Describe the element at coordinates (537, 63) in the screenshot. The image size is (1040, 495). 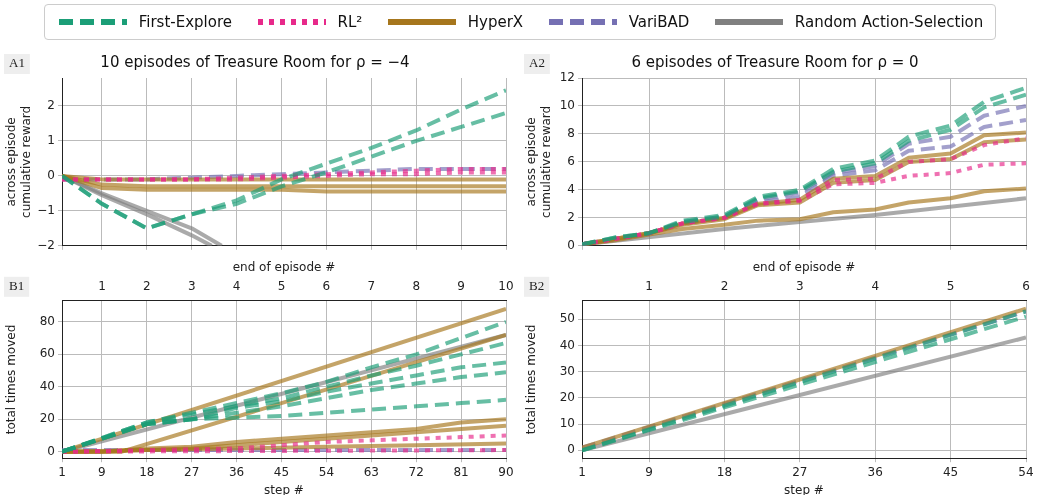
I see `text: A2` at that location.